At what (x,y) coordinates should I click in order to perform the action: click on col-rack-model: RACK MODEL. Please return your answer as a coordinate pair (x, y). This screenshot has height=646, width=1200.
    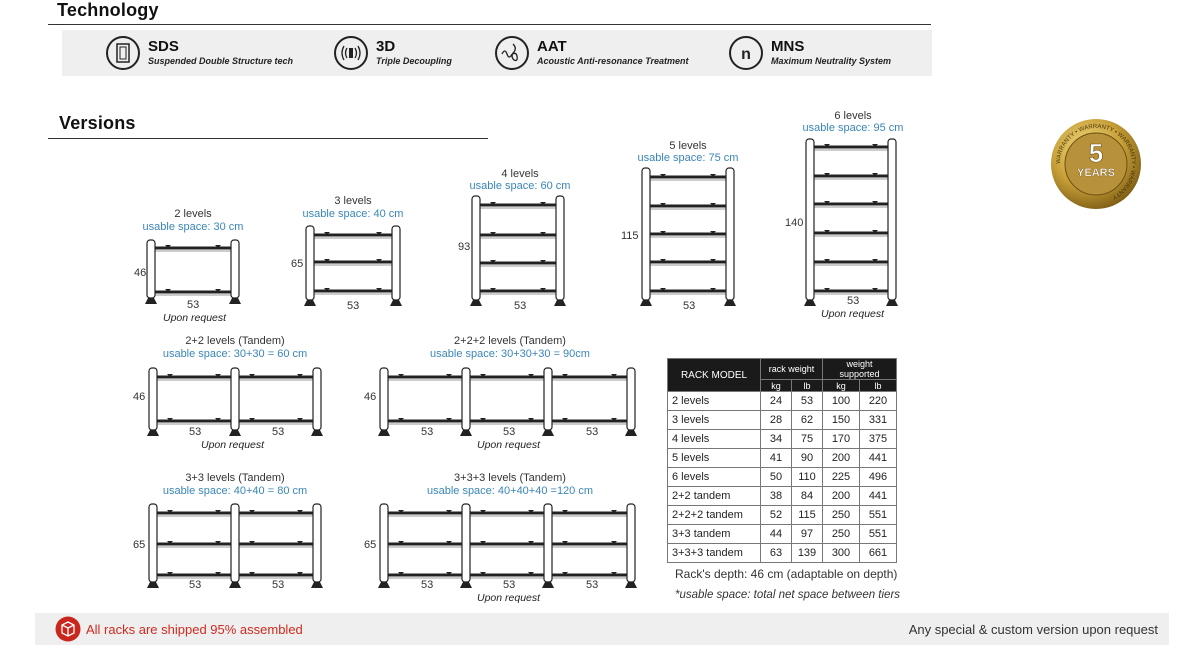
    Looking at the image, I should click on (714, 375).